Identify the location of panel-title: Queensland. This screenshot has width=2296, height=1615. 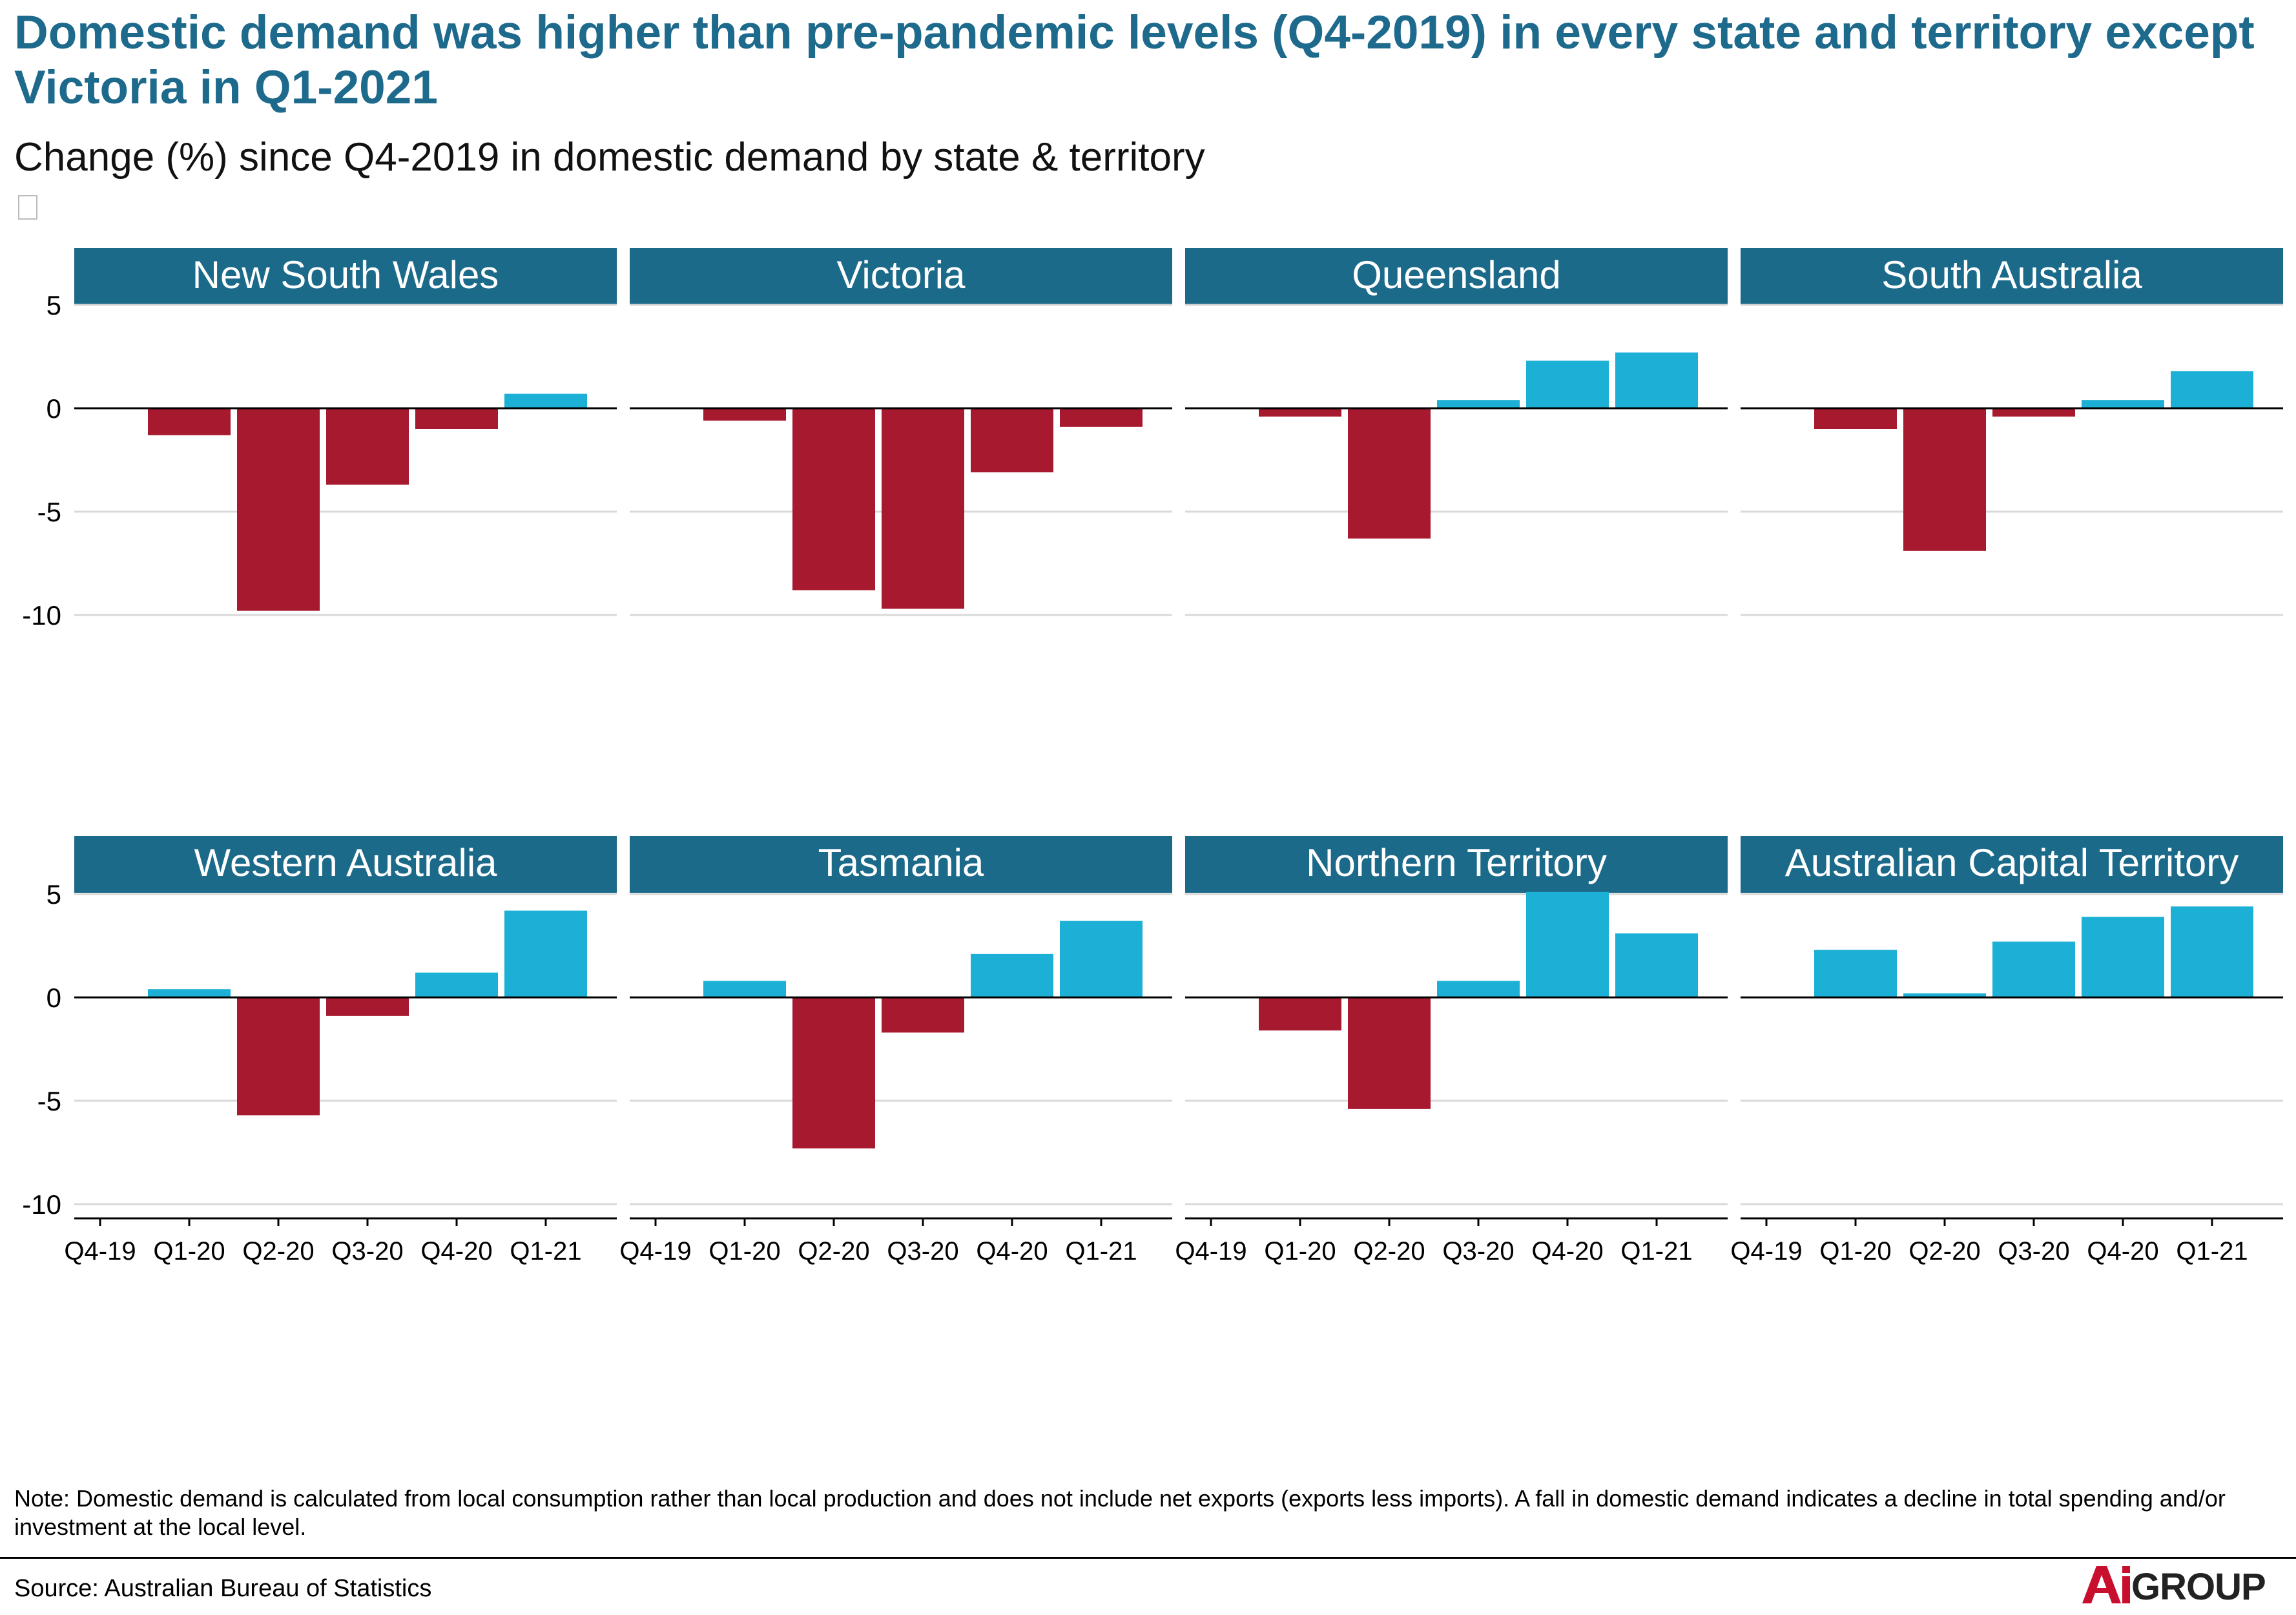
(1456, 275).